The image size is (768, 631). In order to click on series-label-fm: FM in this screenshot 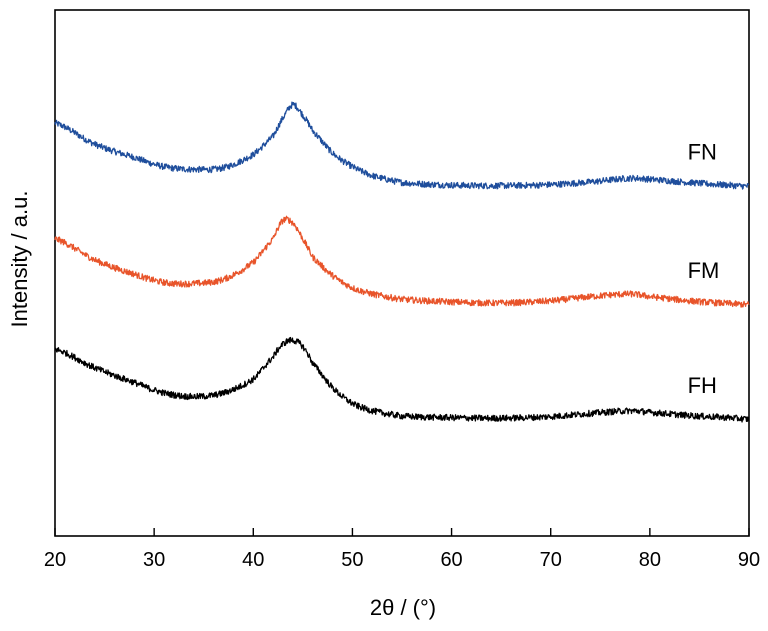, I will do `click(704, 270)`.